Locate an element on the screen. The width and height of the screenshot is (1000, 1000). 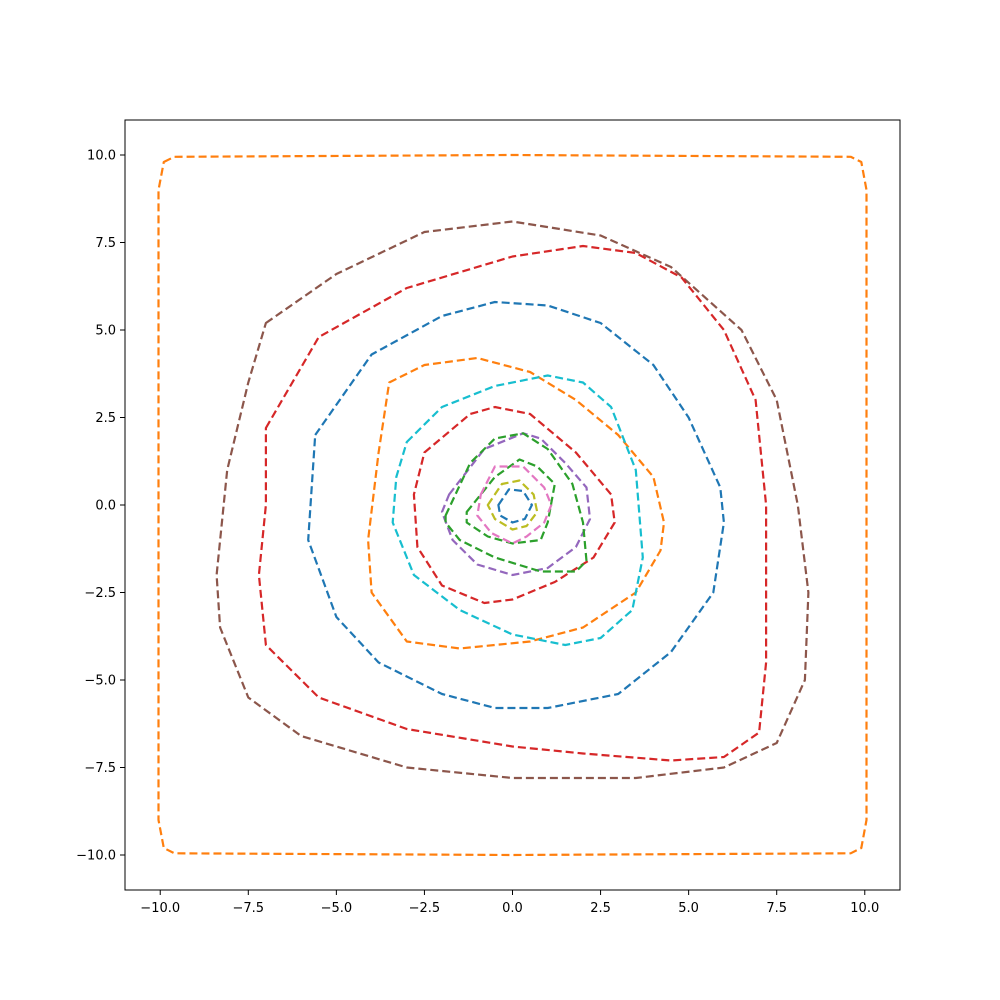
y-tick-label: 10.0 is located at coordinates (101, 156).